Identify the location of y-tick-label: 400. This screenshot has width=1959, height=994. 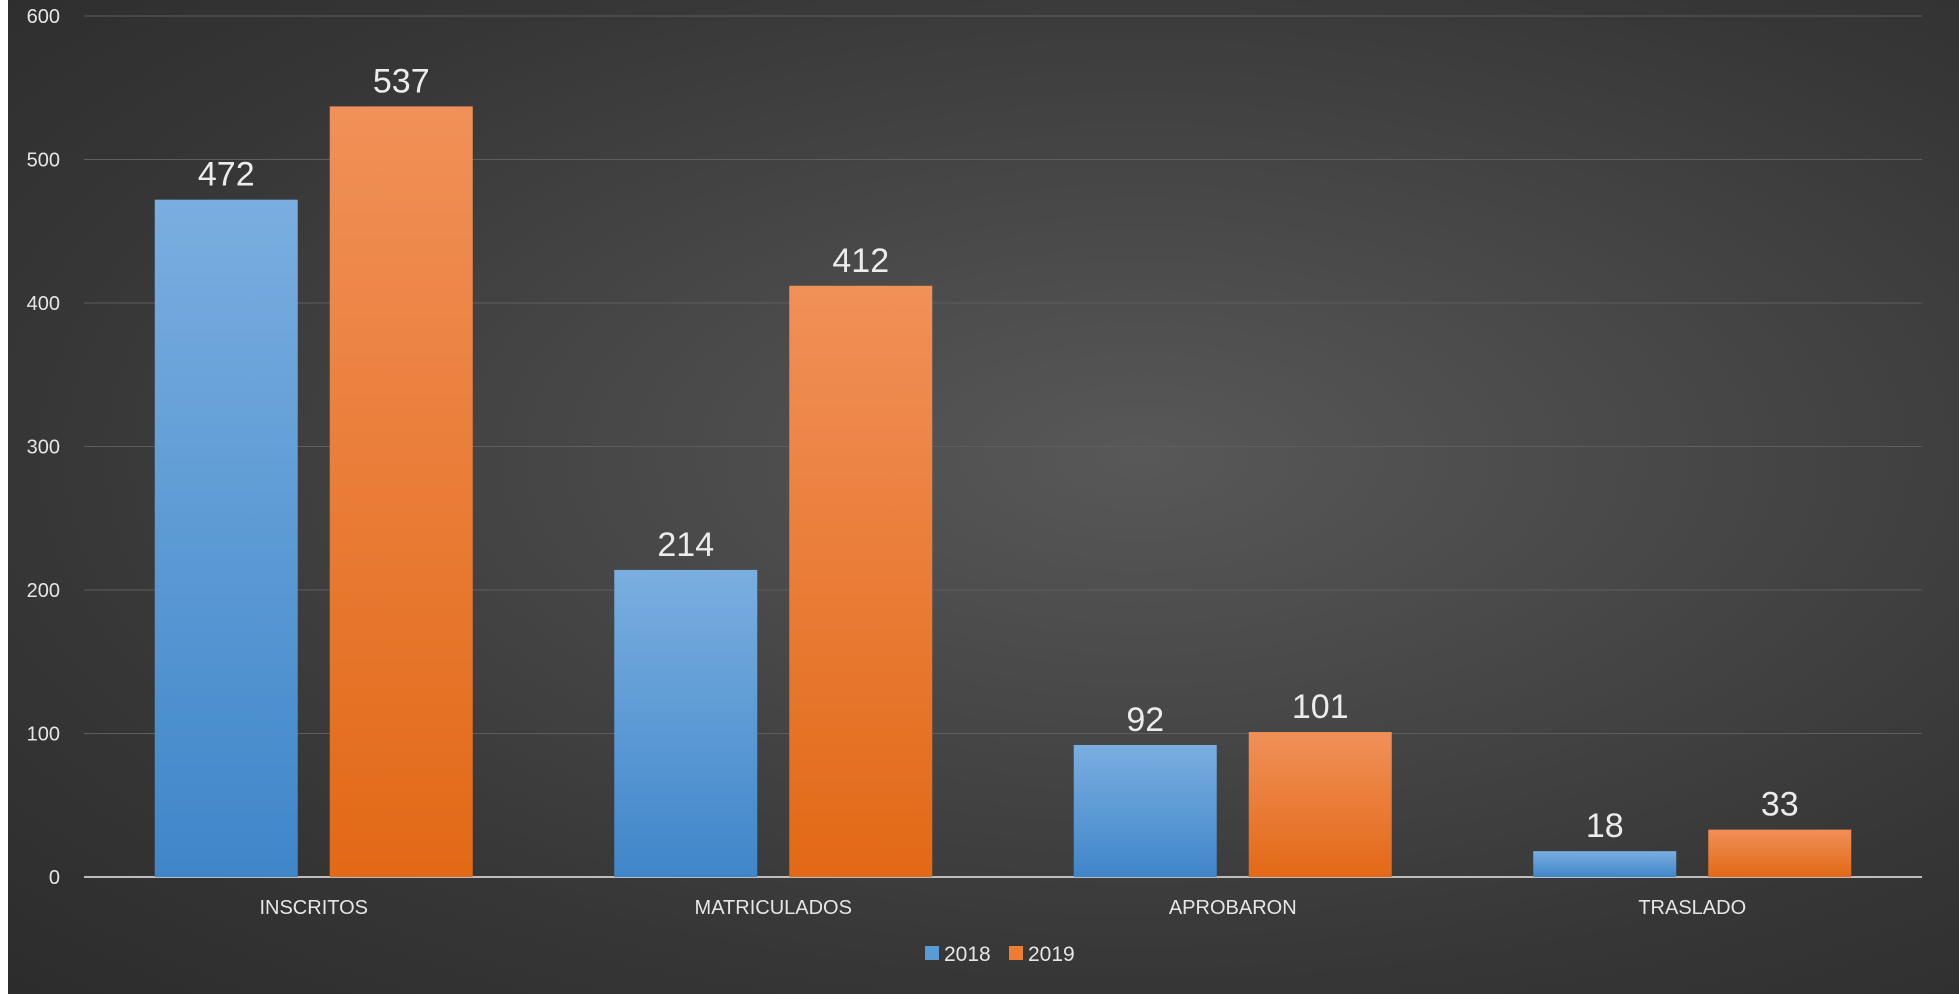
(43, 304).